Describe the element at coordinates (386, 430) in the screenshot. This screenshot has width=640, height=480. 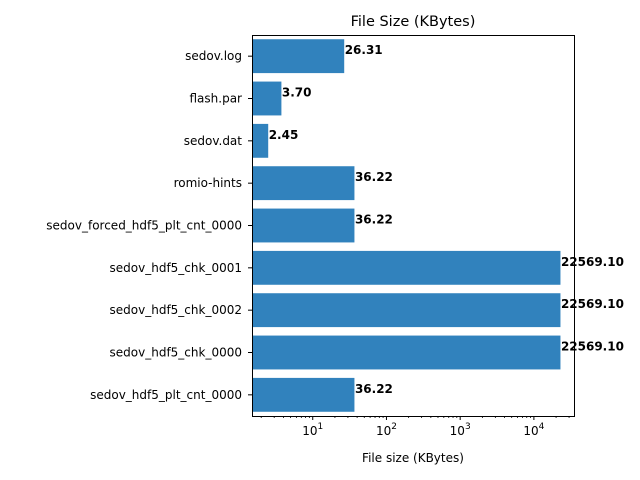
I see `x-tick-label-1: 10²` at that location.